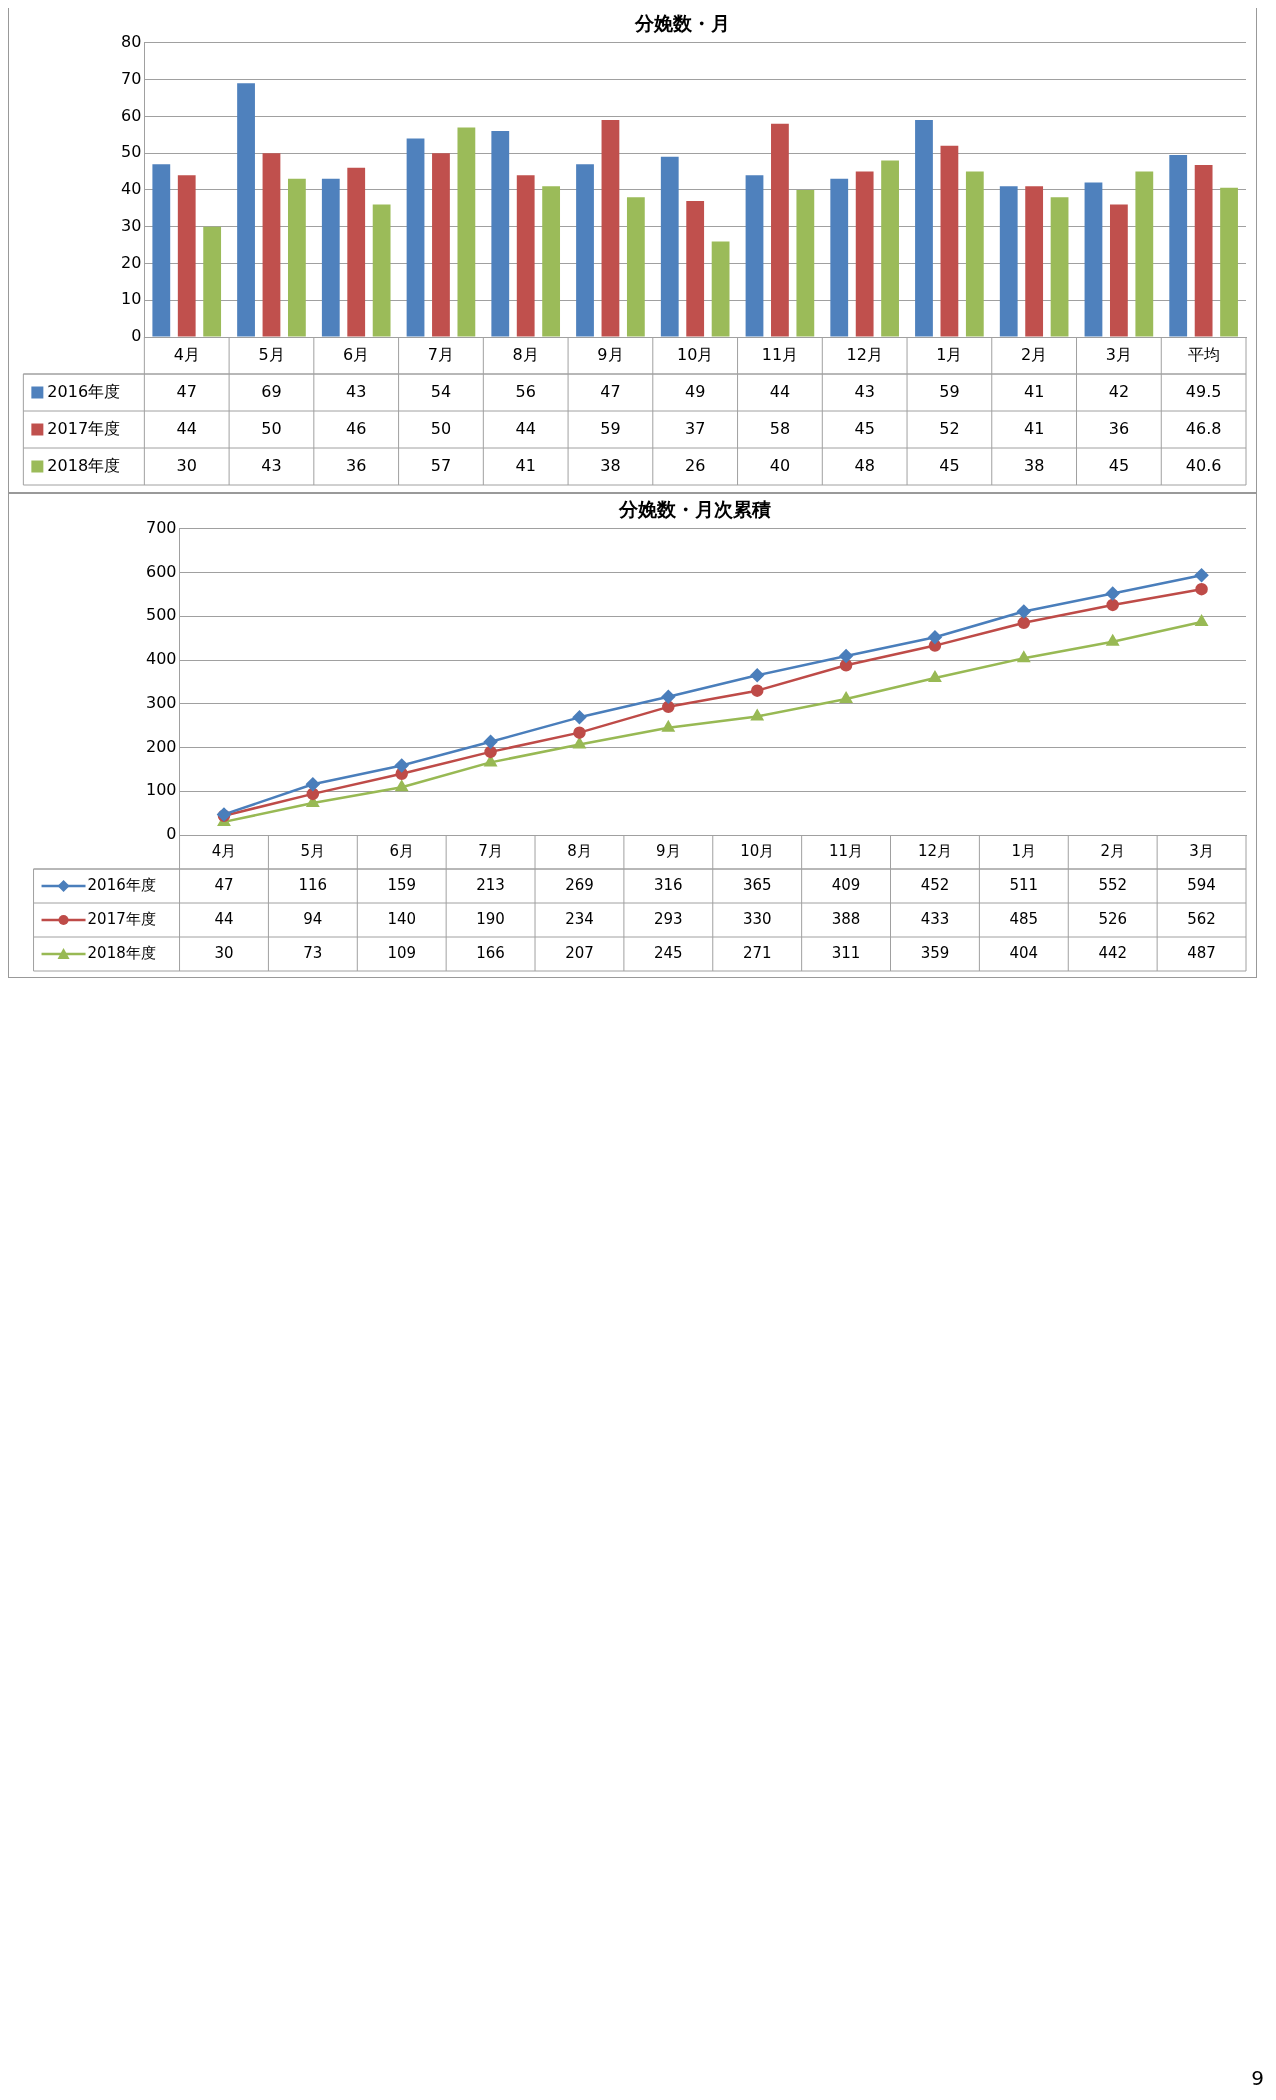  I want to click on data-label: 190, so click(490, 918).